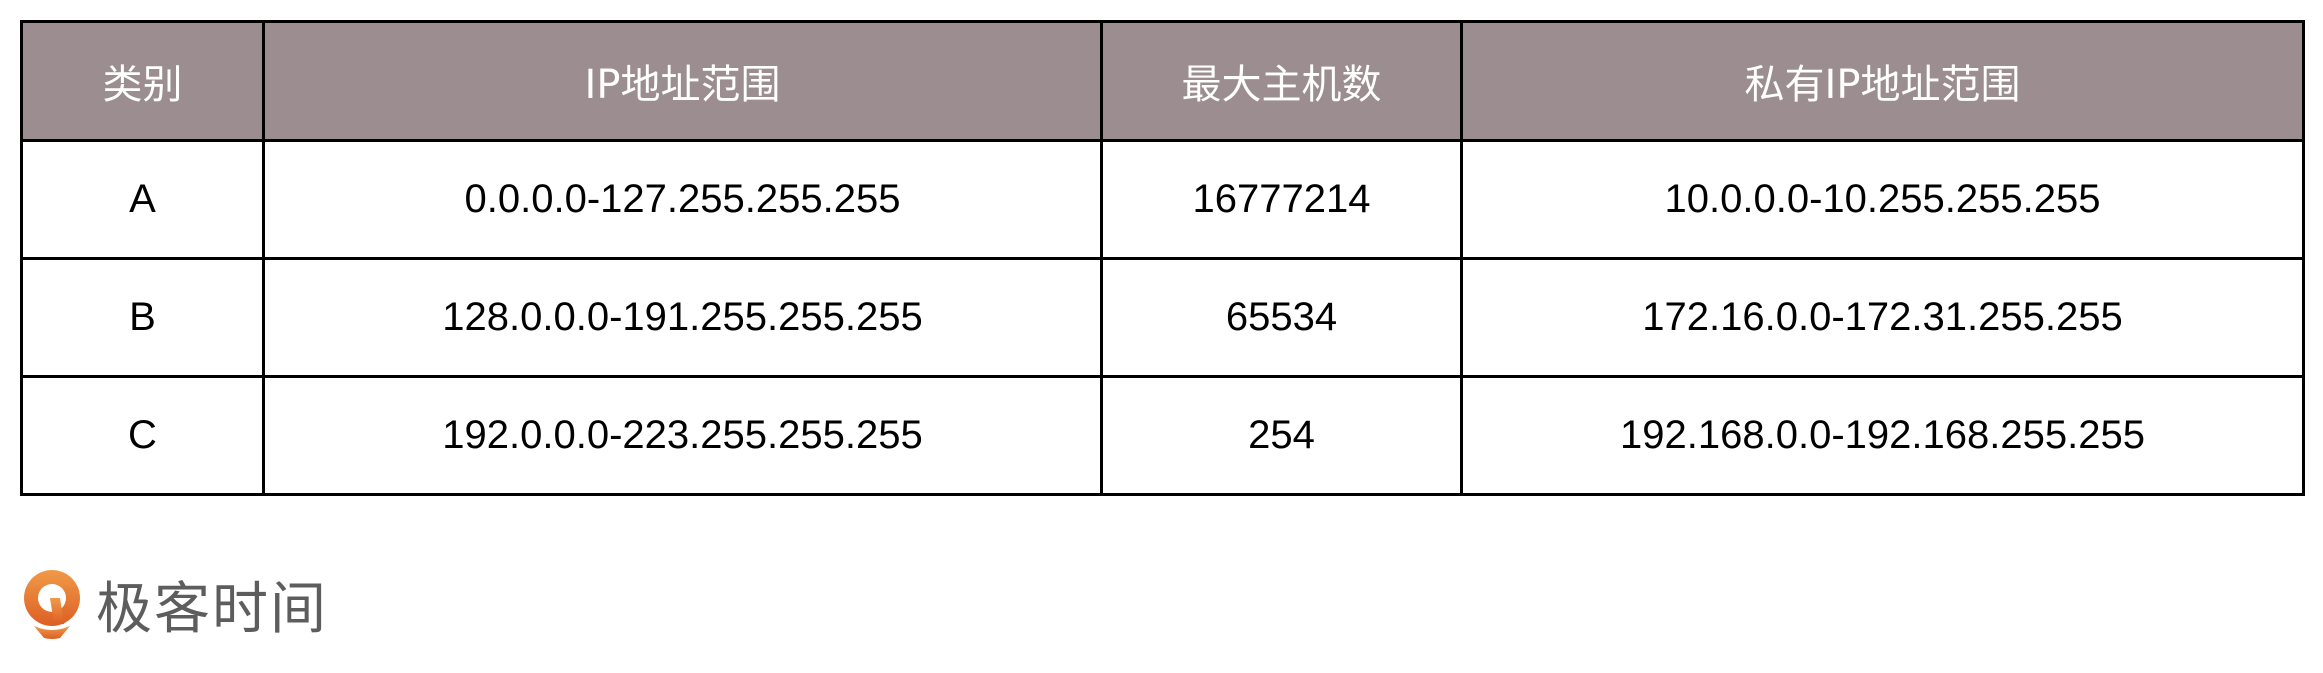 The height and width of the screenshot is (673, 2323). I want to click on cell-max-hosts: 65534, so click(1281, 317).